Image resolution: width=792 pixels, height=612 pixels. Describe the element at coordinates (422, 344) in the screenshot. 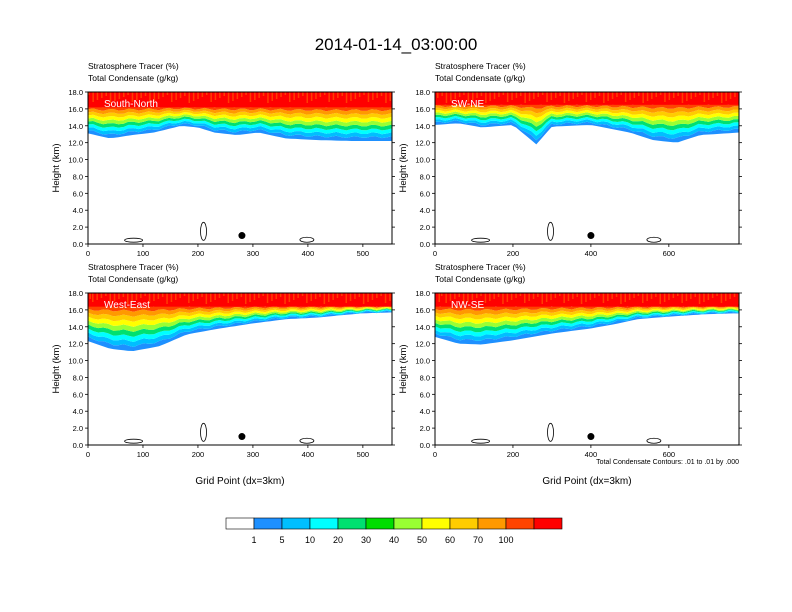

I see `y-tick-label: 12.0` at that location.